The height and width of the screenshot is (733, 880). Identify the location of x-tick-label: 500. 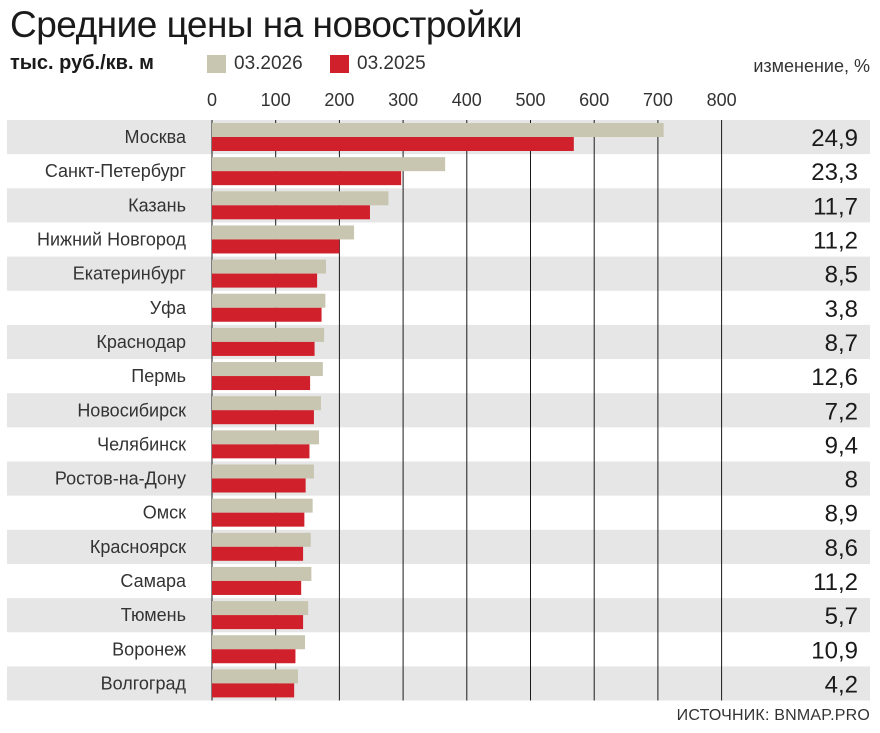
(530, 100).